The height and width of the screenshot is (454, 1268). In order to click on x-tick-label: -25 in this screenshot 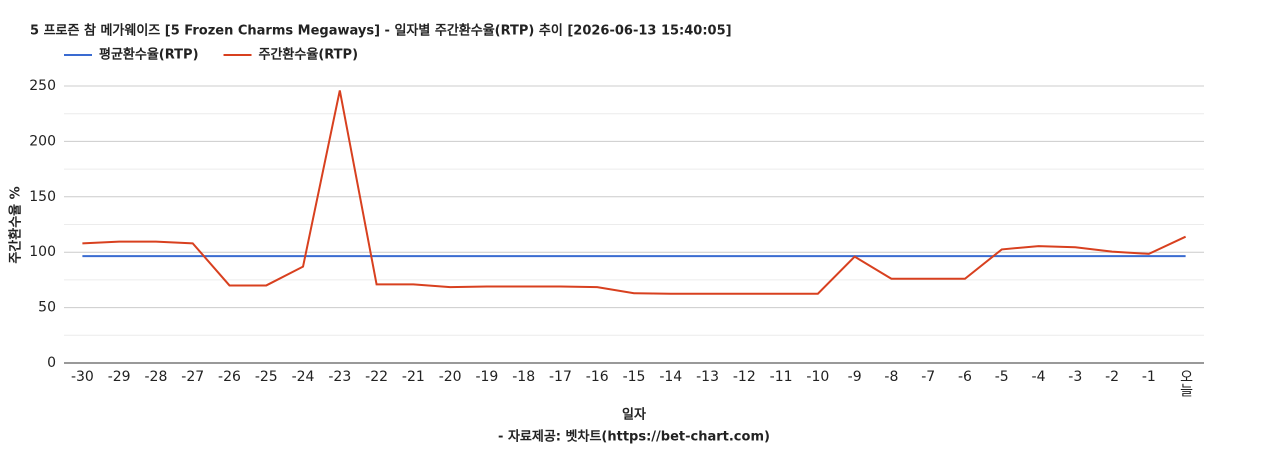, I will do `click(266, 377)`.